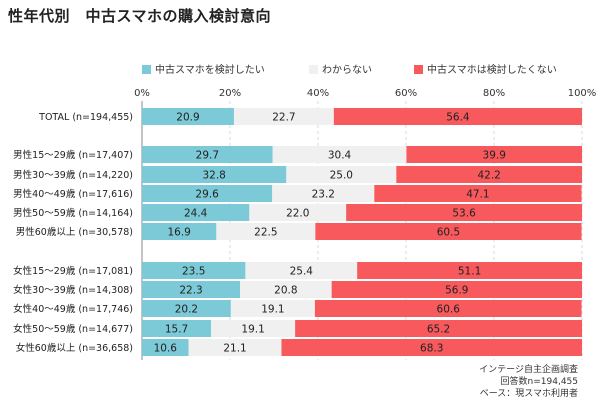 The image size is (600, 406). Describe the element at coordinates (210, 69) in the screenshot. I see `legend-label-1: 中古スマホを検討したい` at that location.